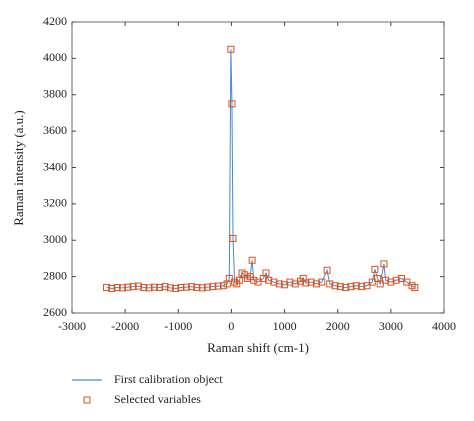 The height and width of the screenshot is (421, 474). I want to click on y-tick-label: 3800, so click(55, 94).